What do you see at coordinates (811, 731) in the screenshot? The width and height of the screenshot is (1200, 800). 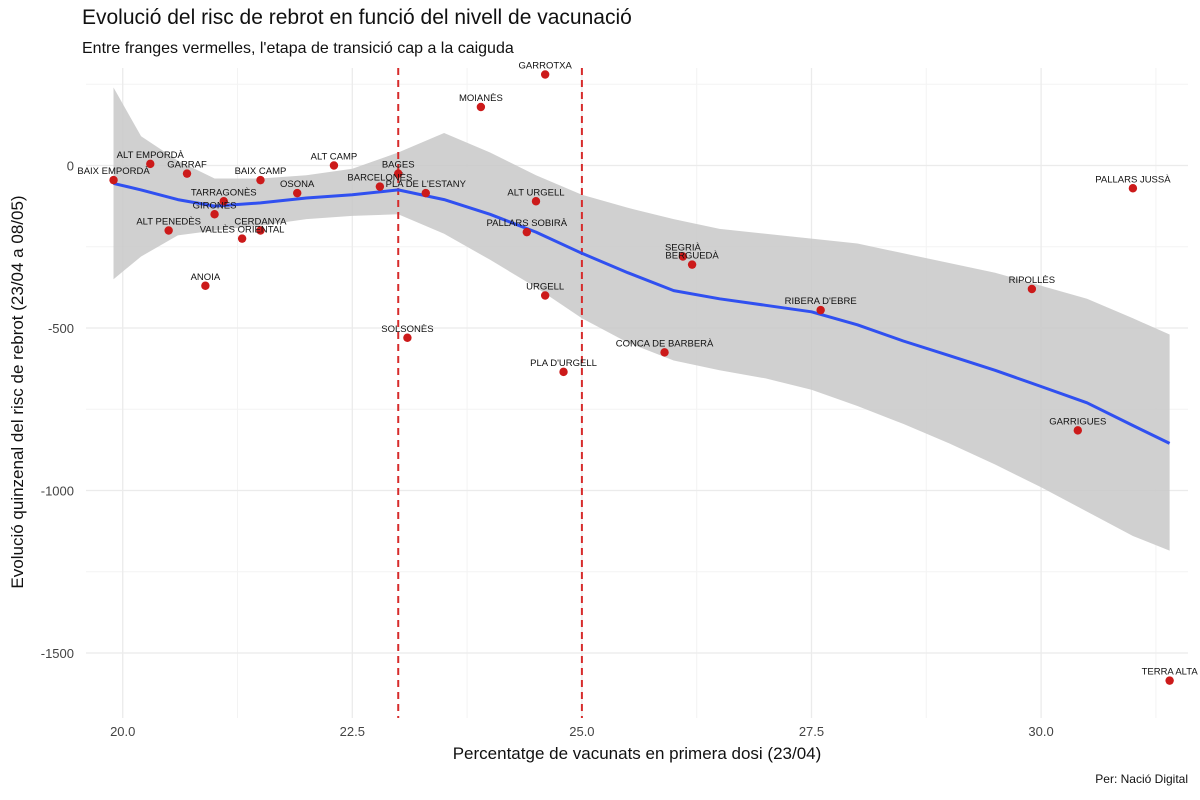 I see `x-tick-label: 27.5` at bounding box center [811, 731].